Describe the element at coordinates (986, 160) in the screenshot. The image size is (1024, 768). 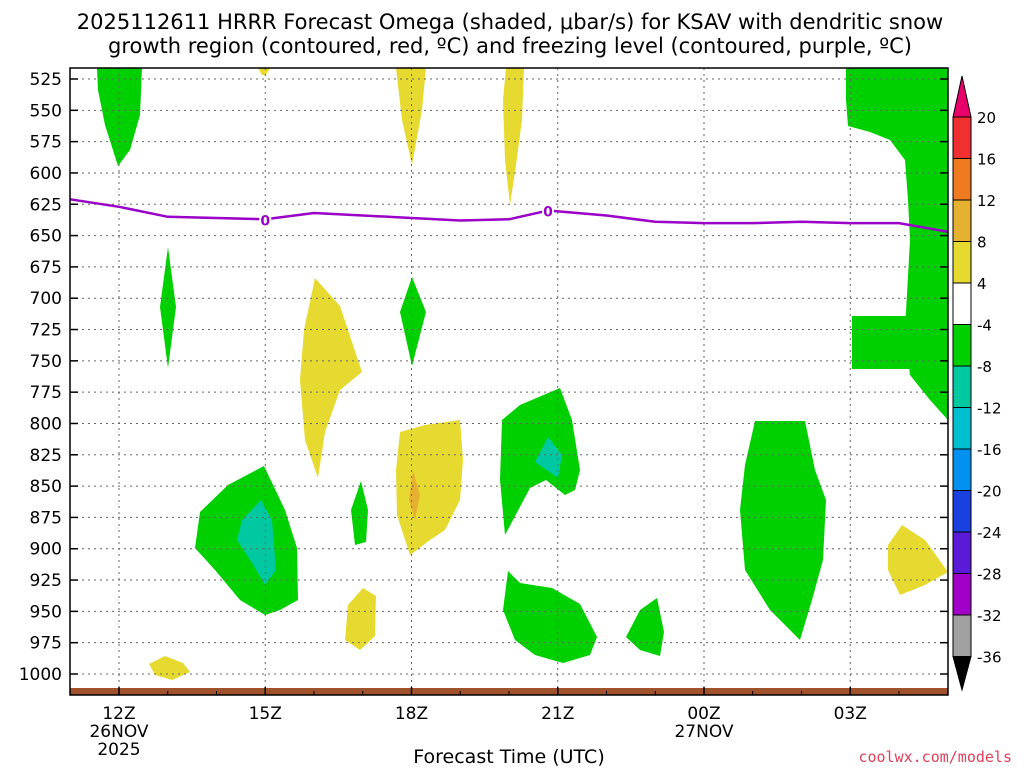
I see `colorbar-level-label: 16` at that location.